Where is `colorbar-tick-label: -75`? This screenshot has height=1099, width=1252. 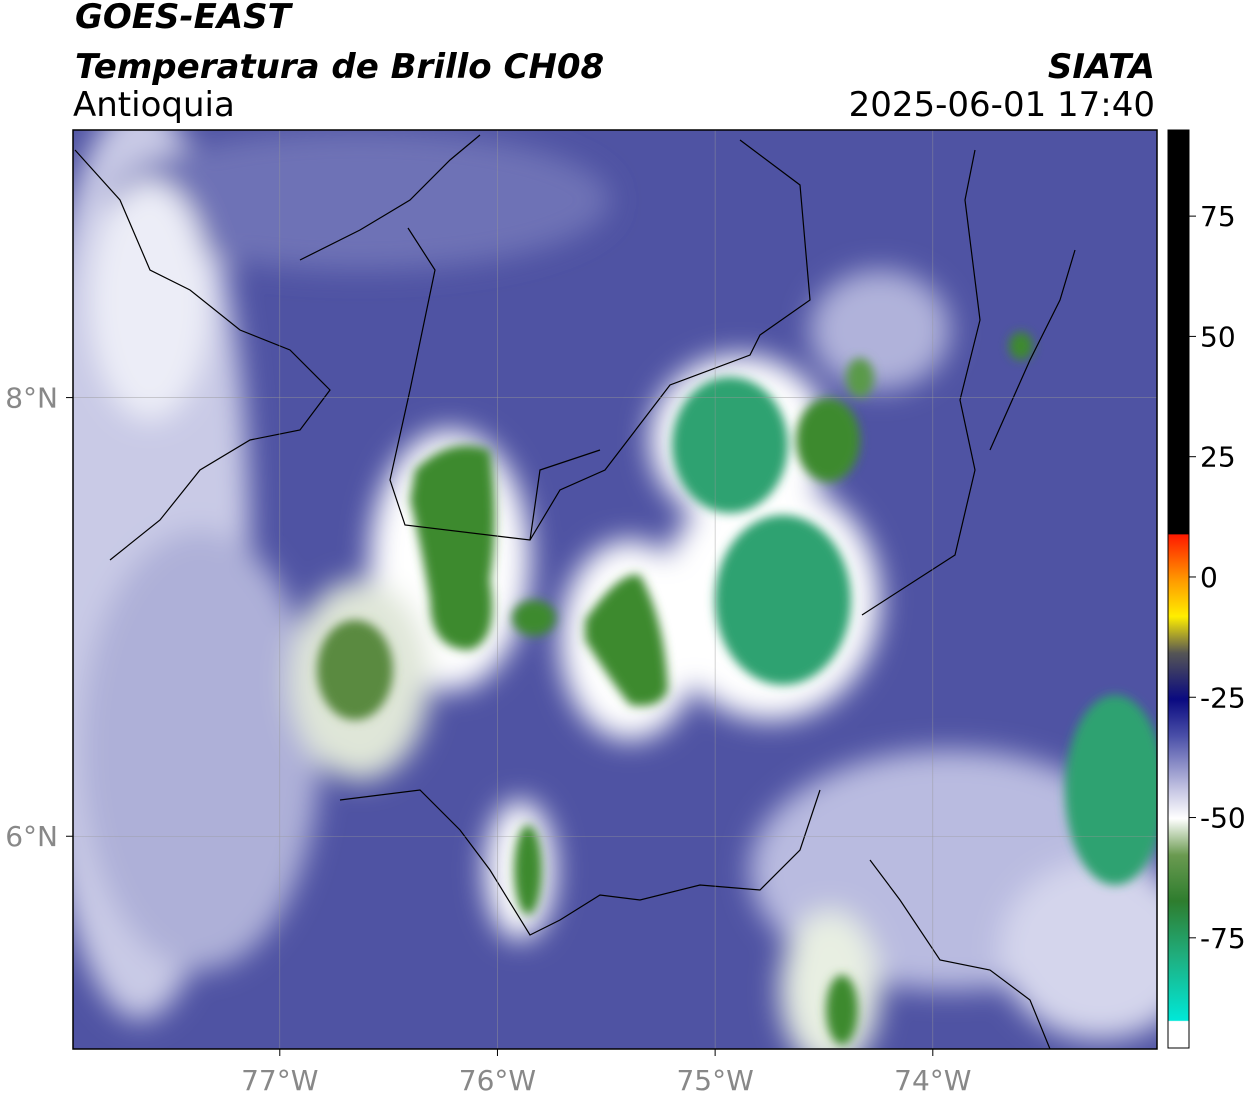 colorbar-tick-label: -75 is located at coordinates (1223, 938).